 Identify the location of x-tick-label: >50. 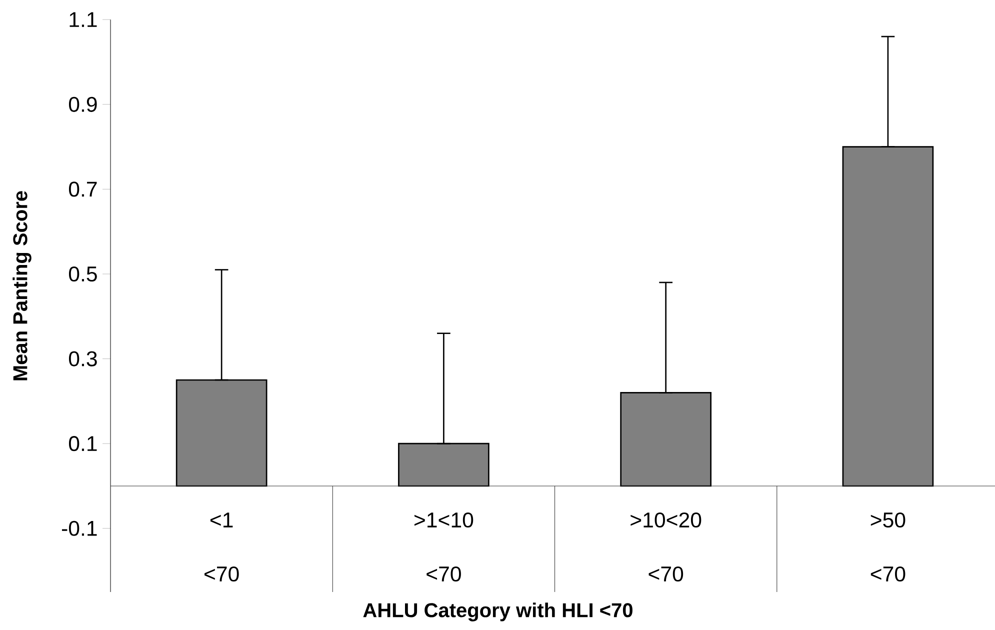
(888, 520).